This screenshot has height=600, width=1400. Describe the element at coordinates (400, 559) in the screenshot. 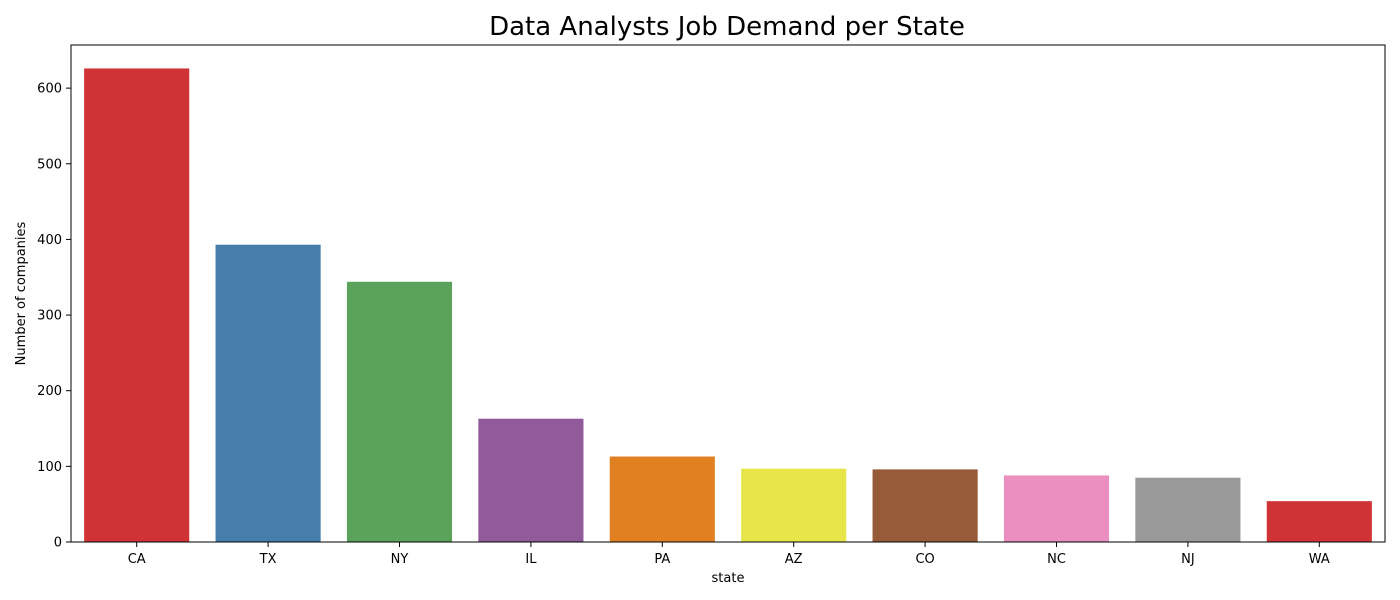

I see `x-tick-label: NY` at that location.